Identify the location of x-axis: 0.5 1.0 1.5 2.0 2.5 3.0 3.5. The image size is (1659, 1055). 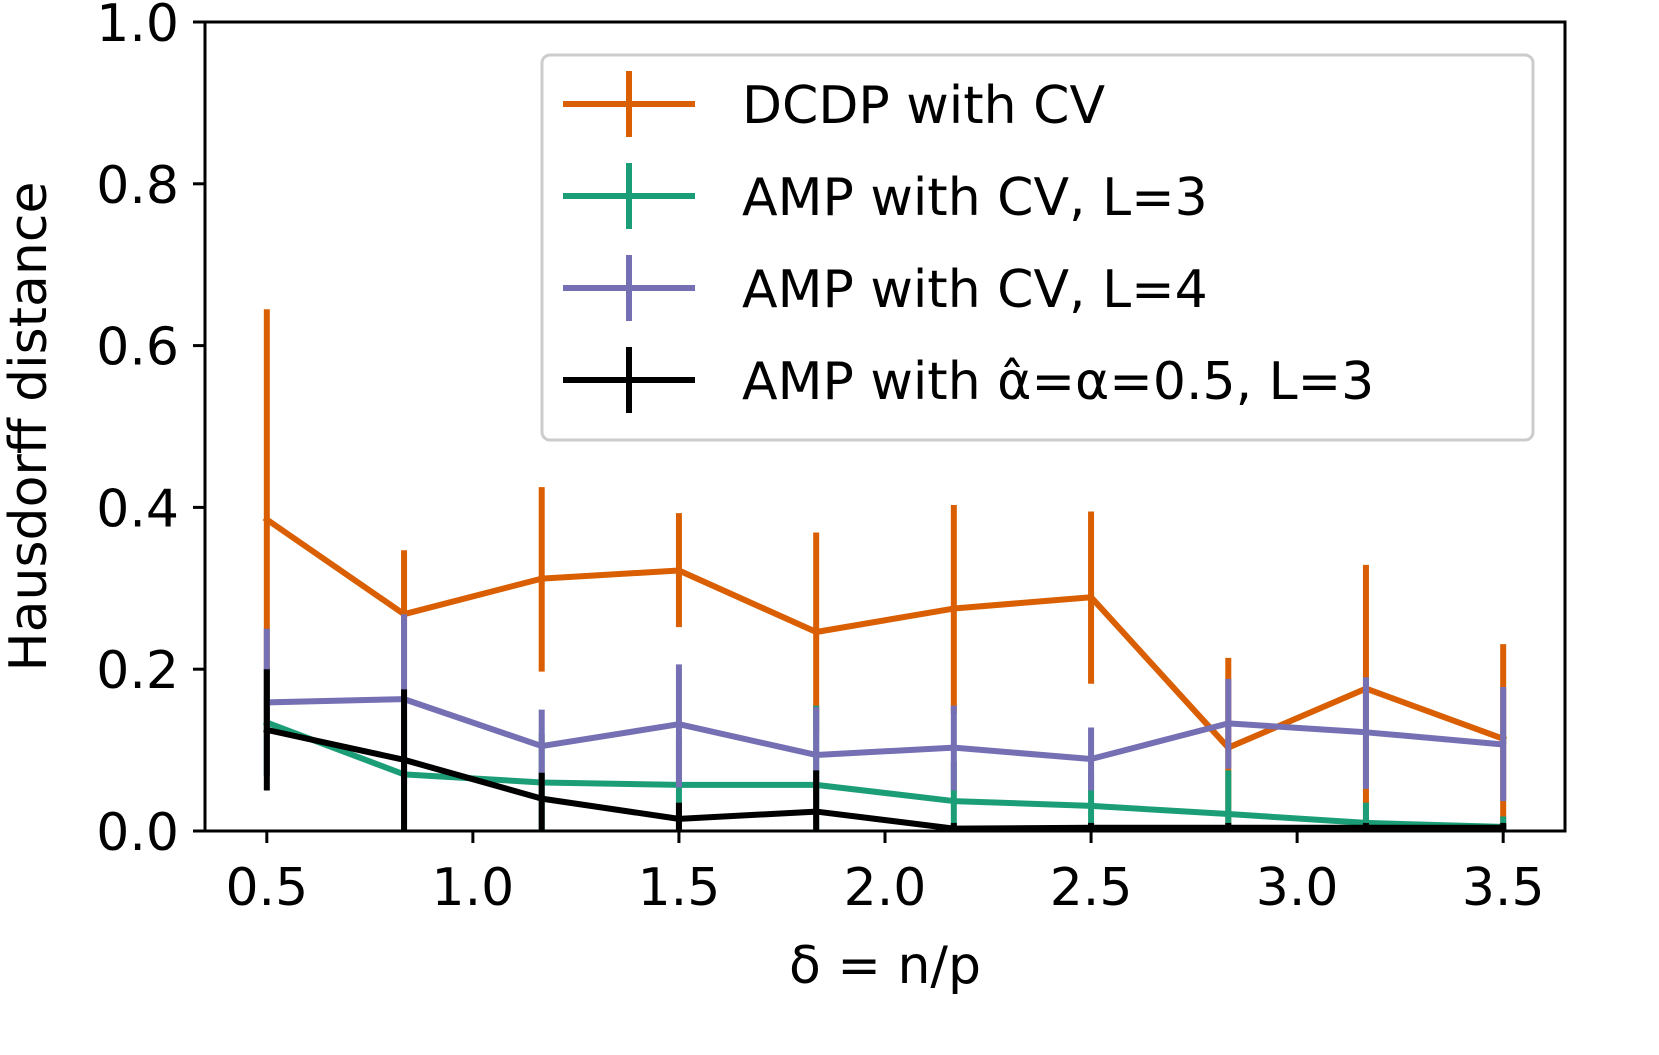
(885, 874).